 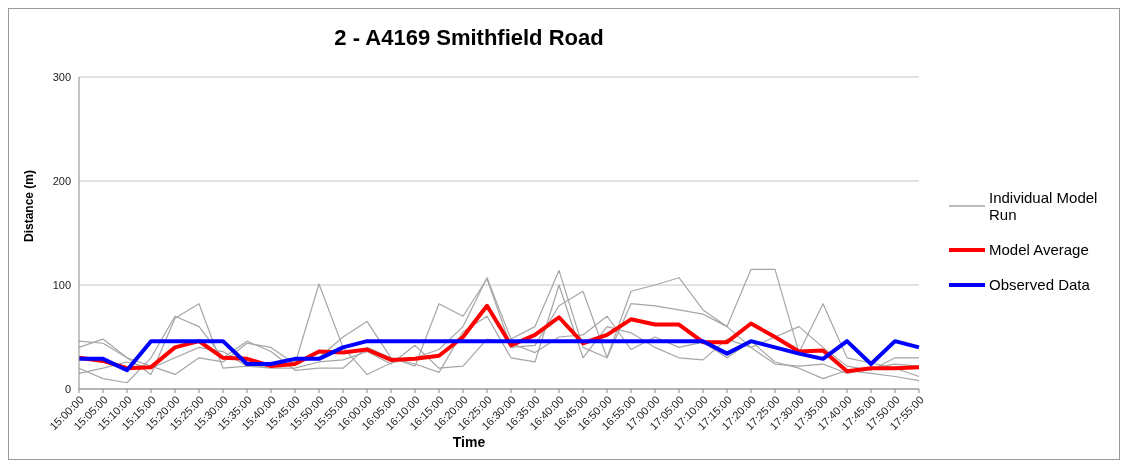 I want to click on y-tick-label: 200, so click(x=61, y=180).